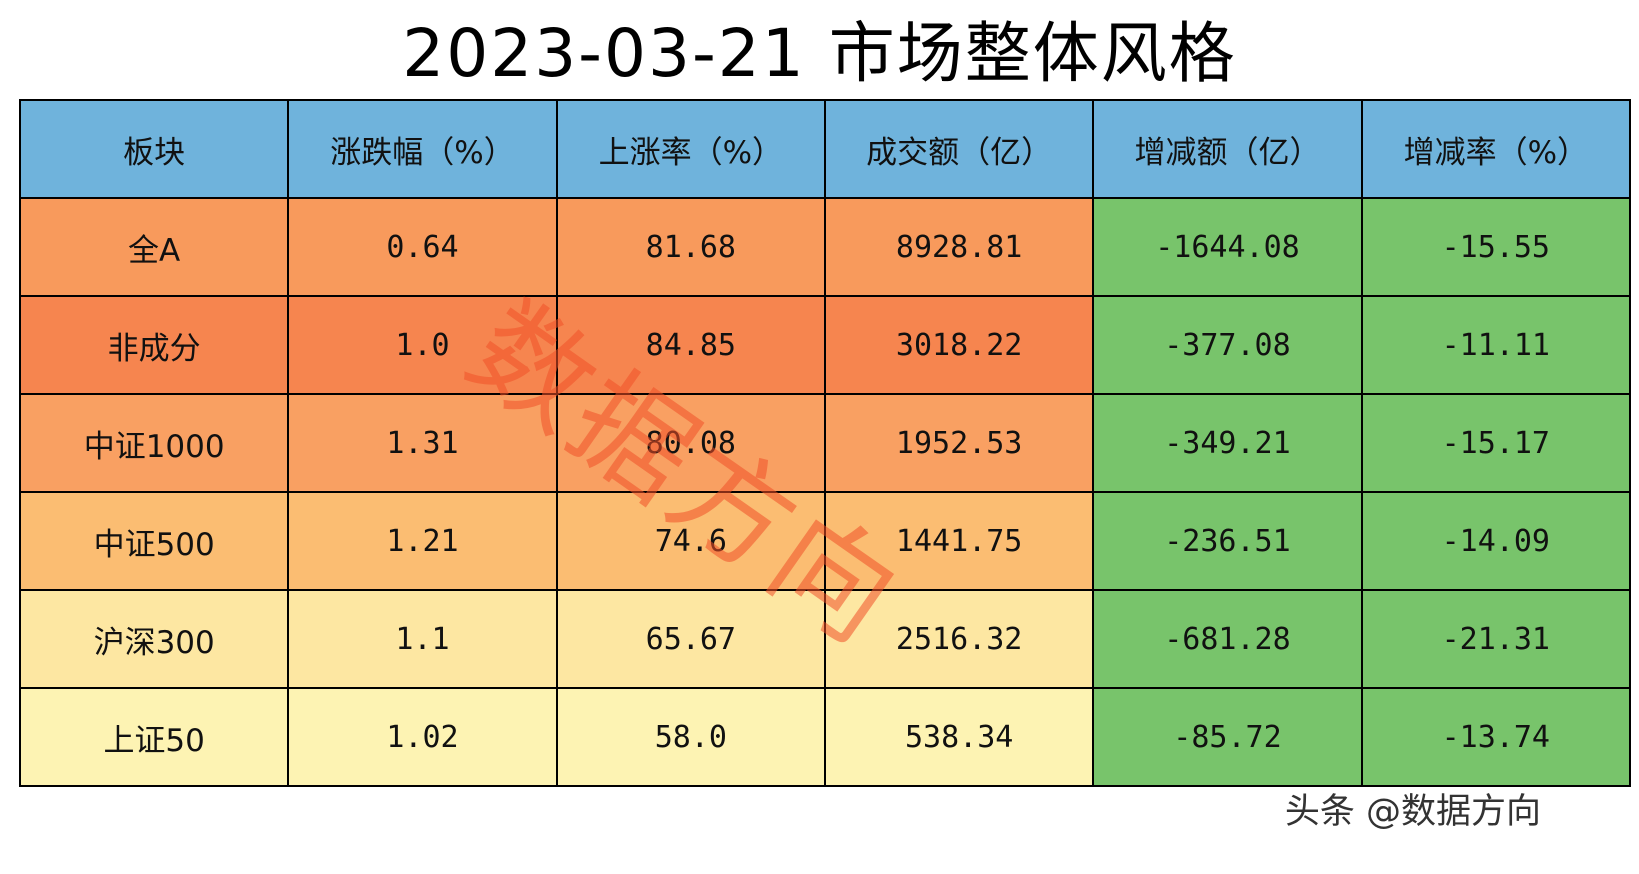  I want to click on value-cell: -236.51, so click(1227, 541).